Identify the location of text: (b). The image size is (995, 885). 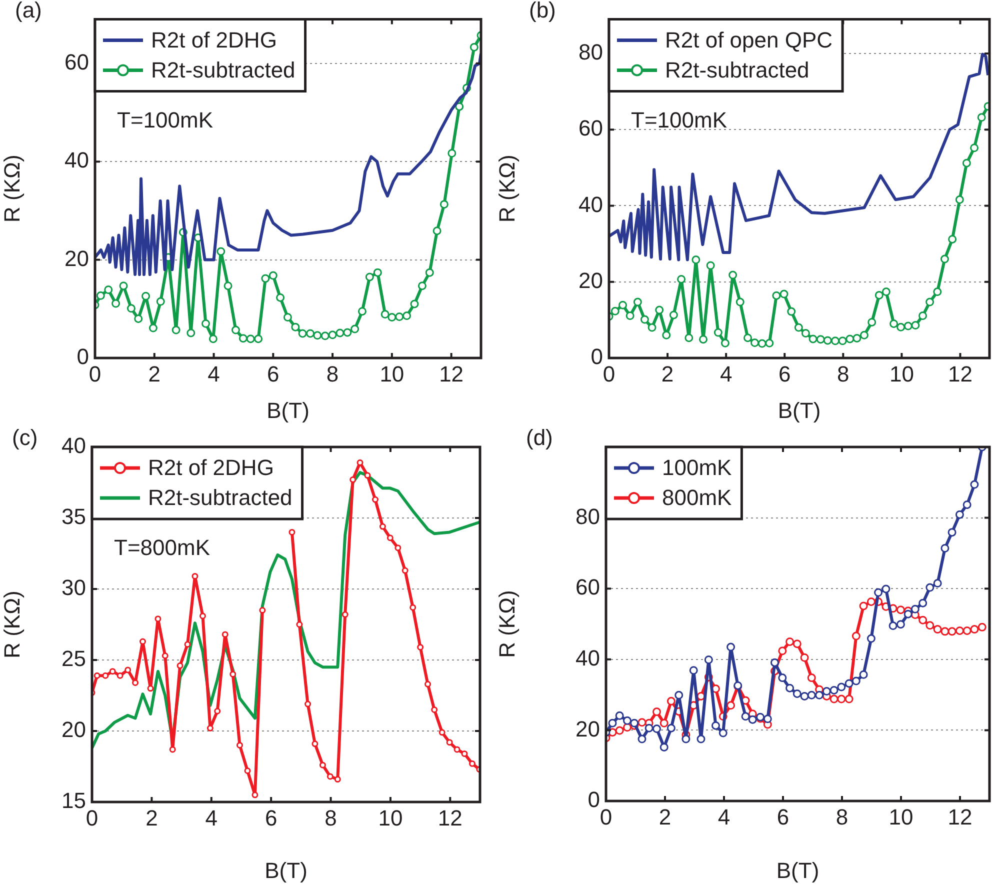
(542, 11).